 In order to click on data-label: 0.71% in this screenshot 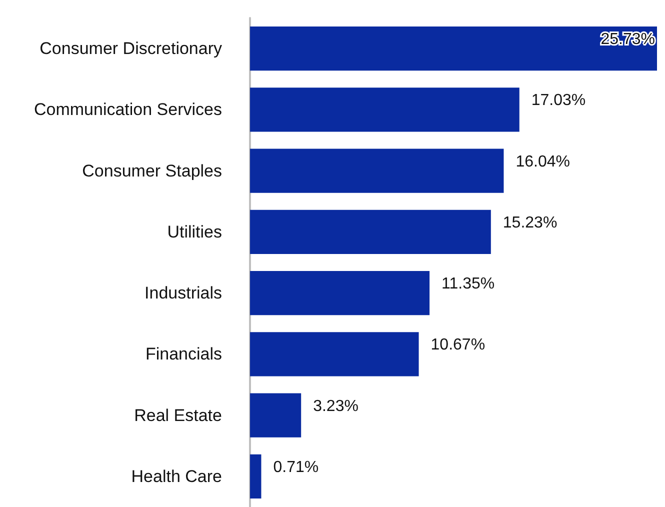, I will do `click(296, 467)`.